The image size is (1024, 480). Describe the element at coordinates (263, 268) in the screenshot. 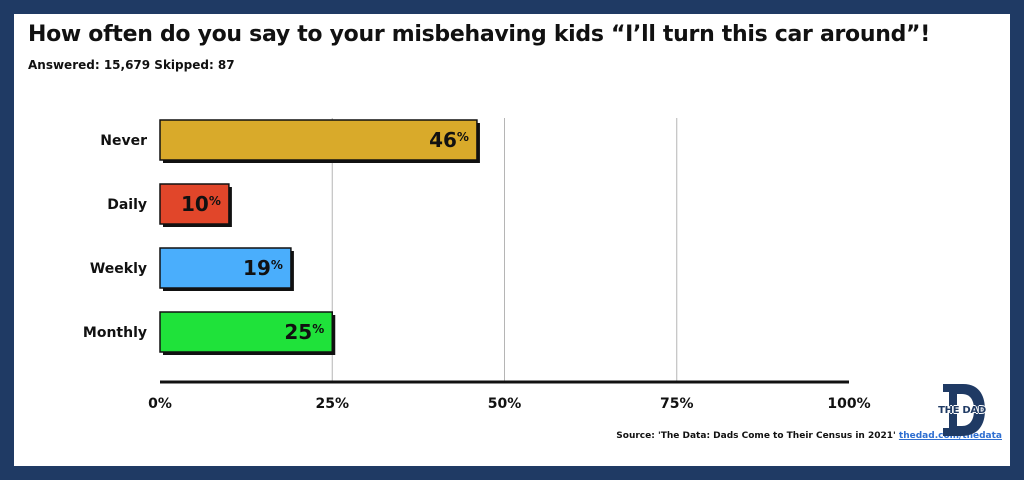

I see `data-label: 19%` at that location.